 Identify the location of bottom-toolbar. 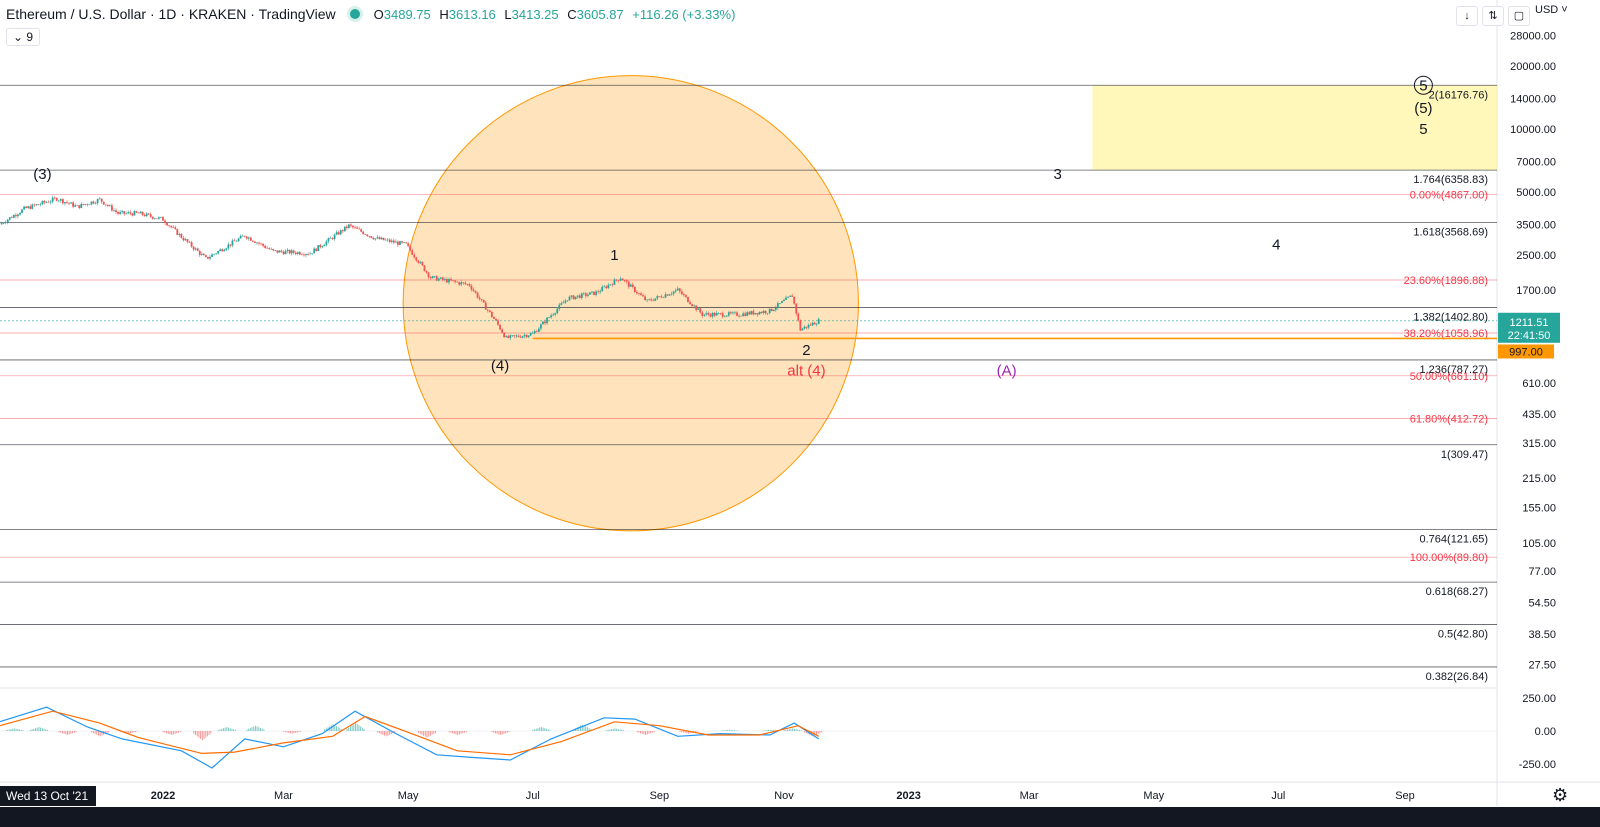
(800, 817).